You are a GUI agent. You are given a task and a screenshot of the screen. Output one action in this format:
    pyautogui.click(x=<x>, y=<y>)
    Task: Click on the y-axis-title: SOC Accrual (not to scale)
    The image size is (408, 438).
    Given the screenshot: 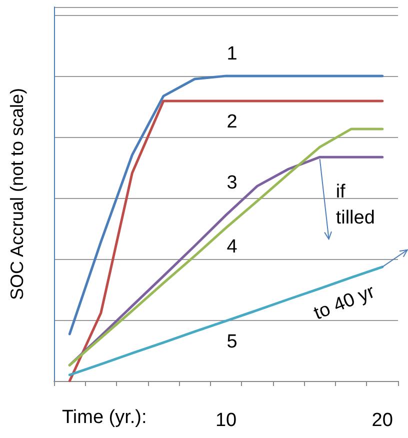 What is the action you would take?
    pyautogui.click(x=17, y=194)
    